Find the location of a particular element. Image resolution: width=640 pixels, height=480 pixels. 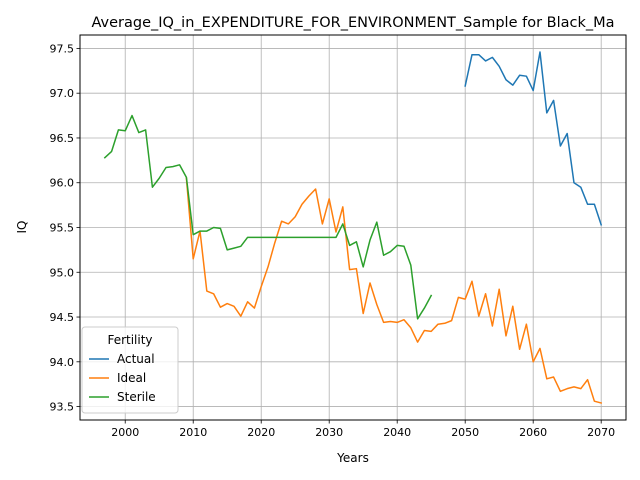

y-tick-label: 94.5 is located at coordinates (62, 317).